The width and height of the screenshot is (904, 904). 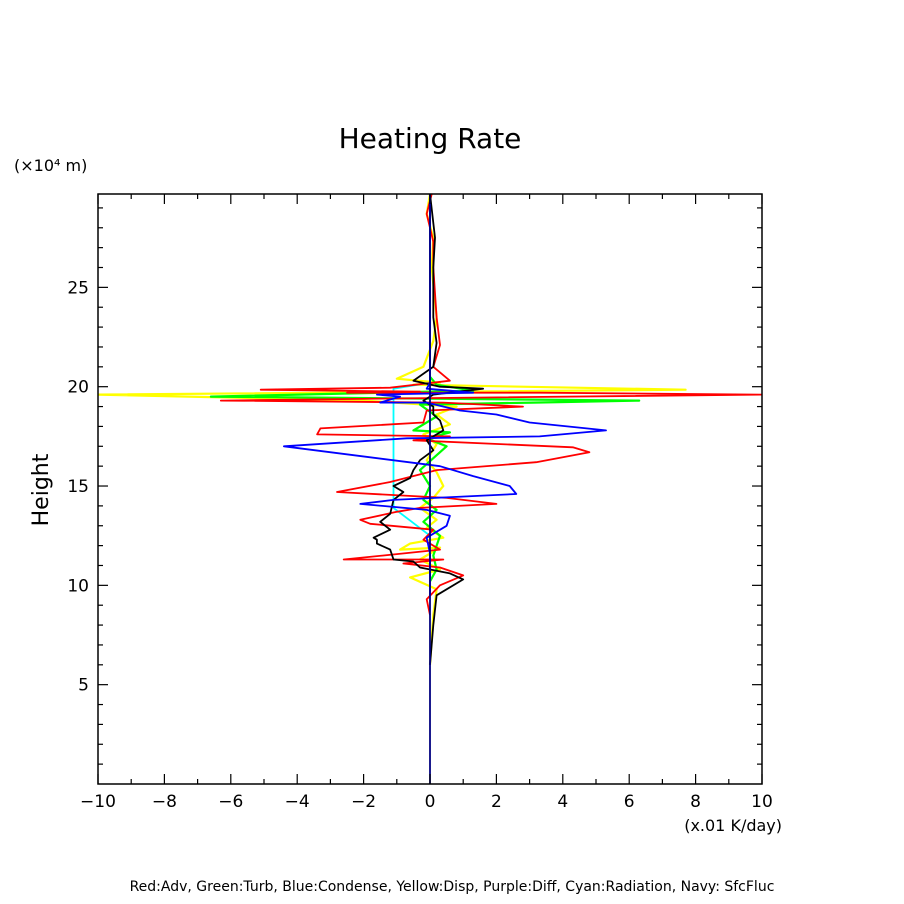 I want to click on x-axis-unit: (x.01 K/day), so click(x=733, y=825).